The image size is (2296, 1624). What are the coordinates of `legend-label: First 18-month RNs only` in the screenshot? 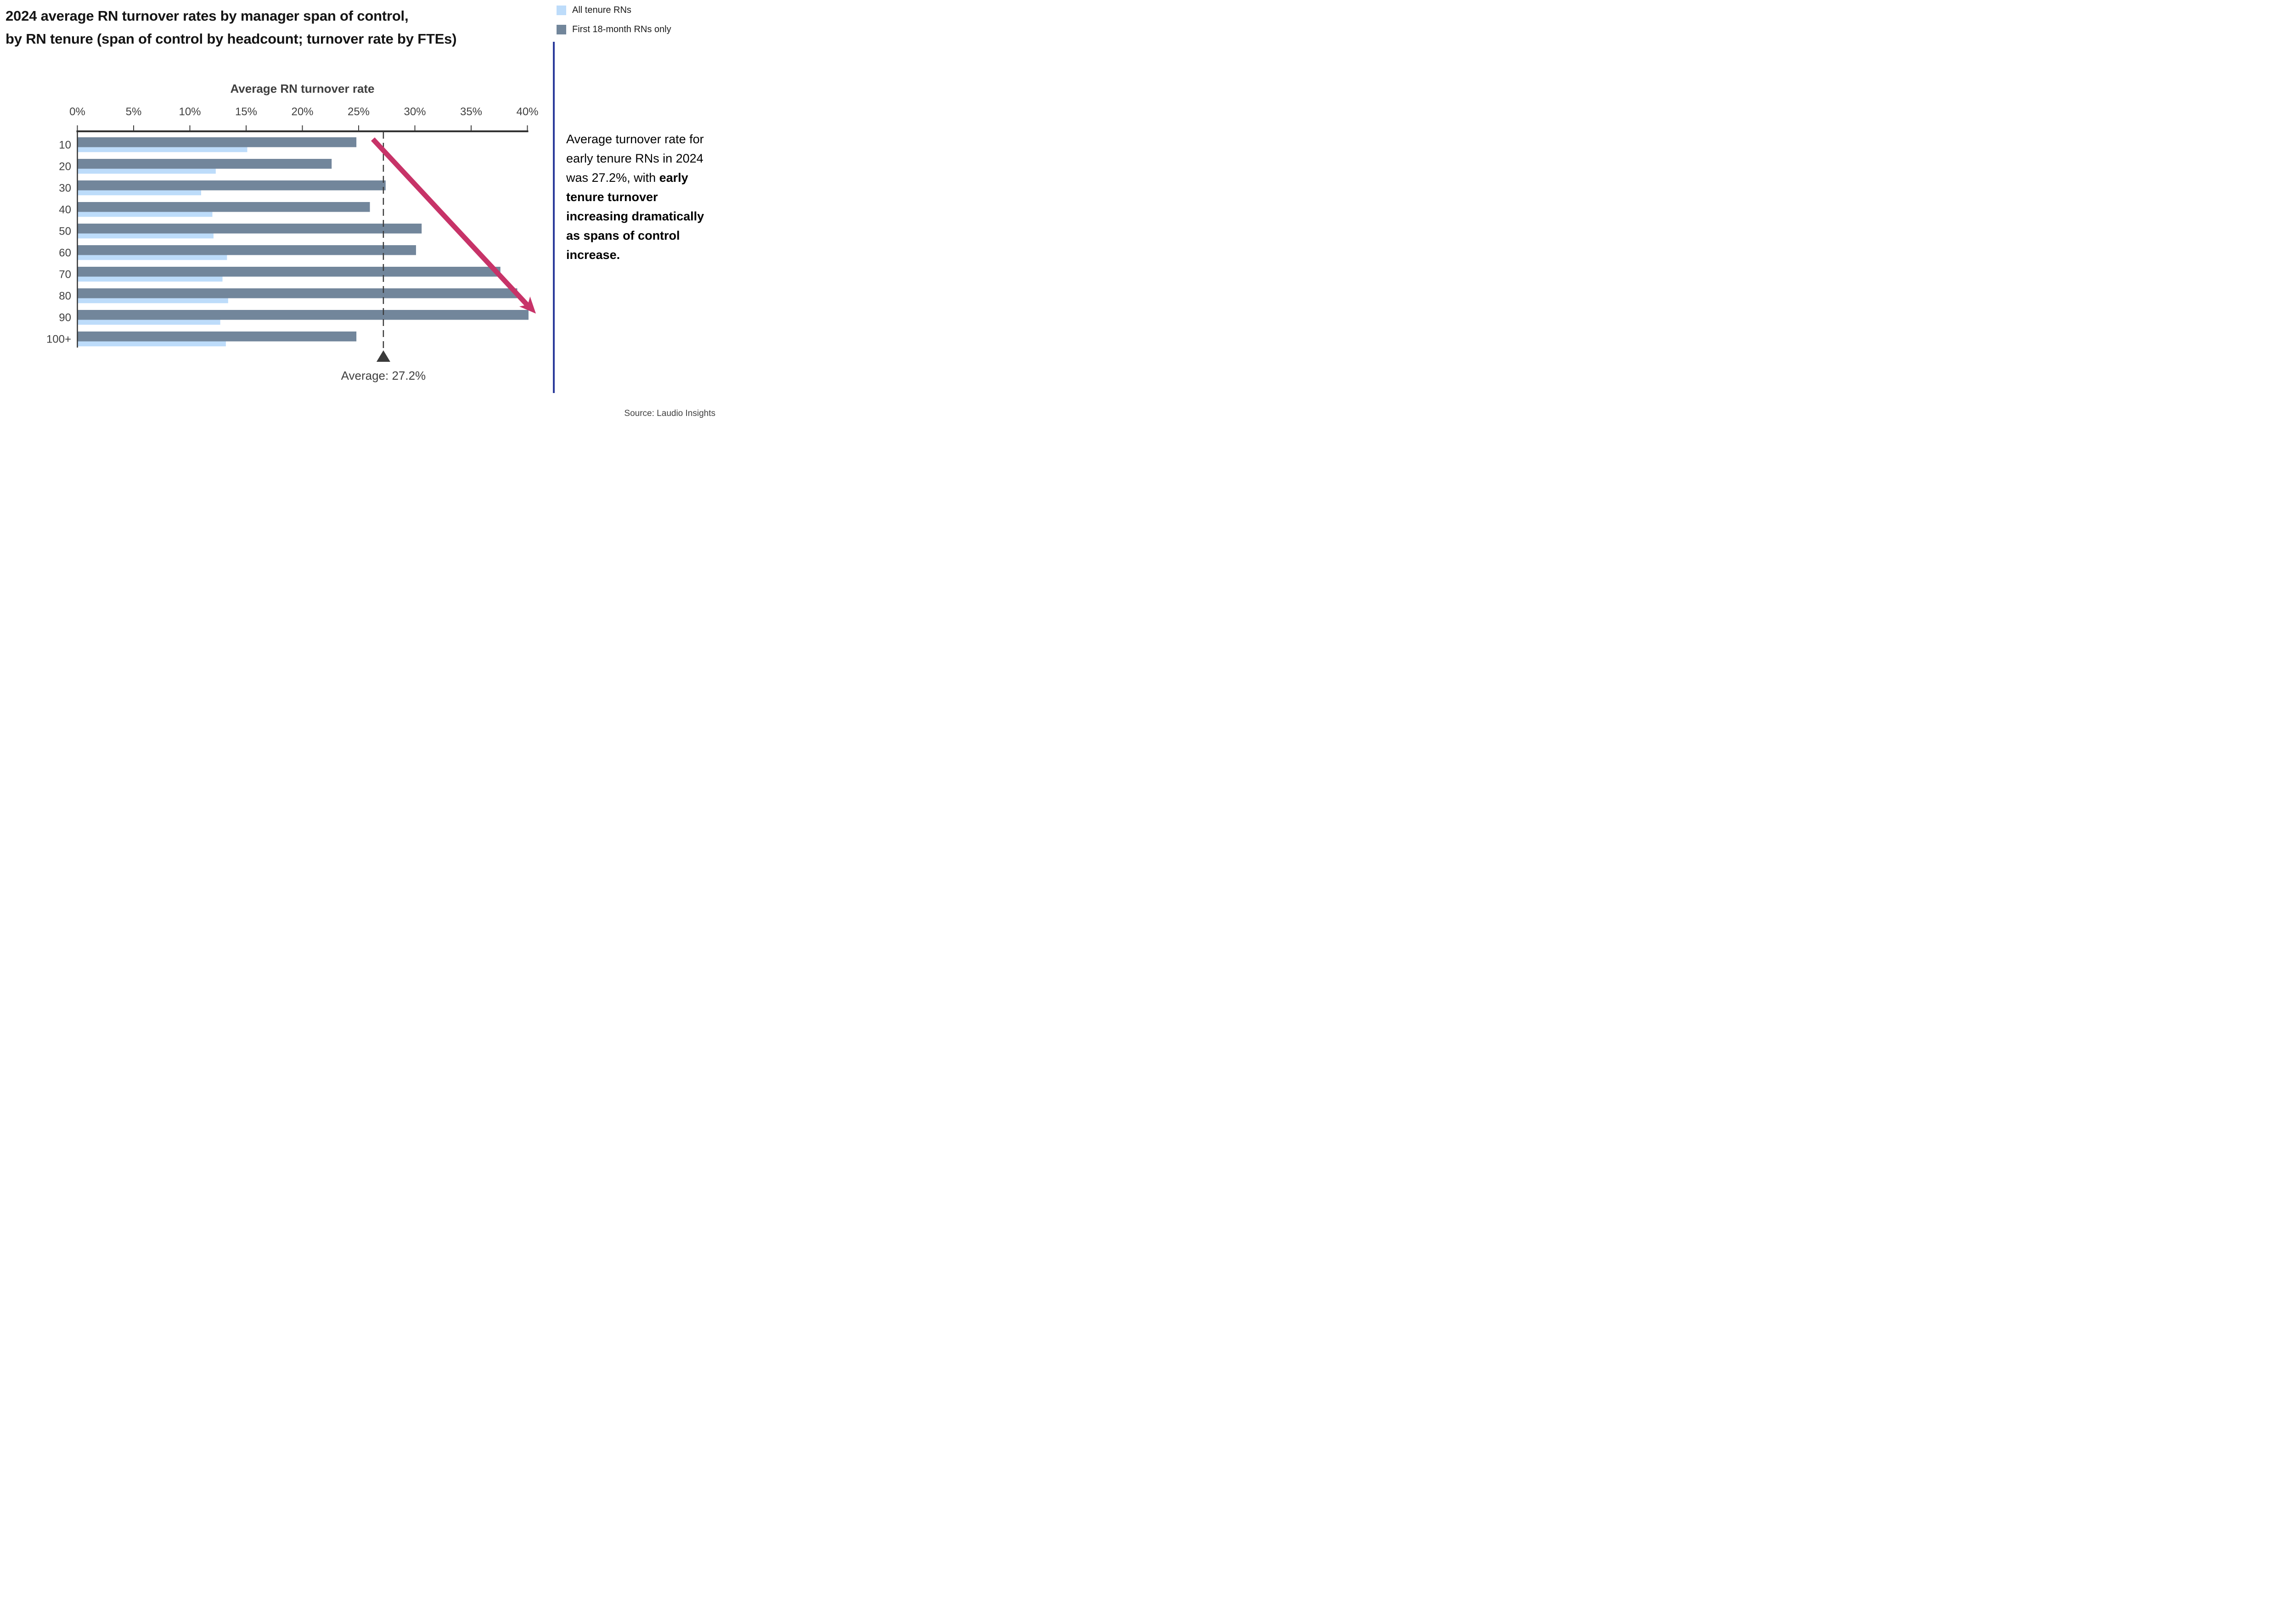 It's located at (621, 29).